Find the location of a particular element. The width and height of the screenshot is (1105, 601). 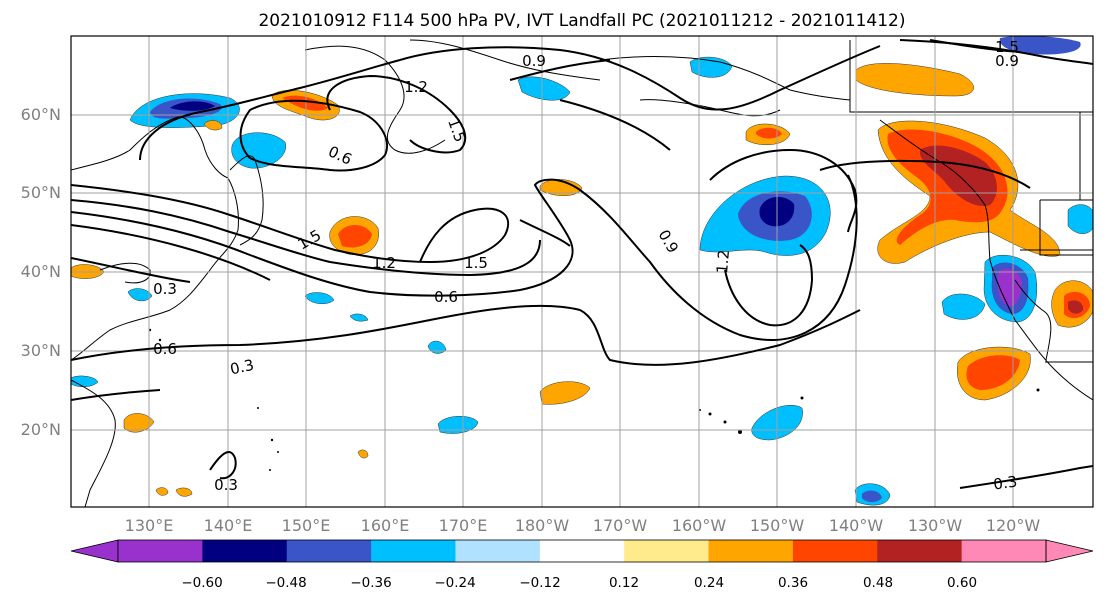

lon-tick: 160°W is located at coordinates (699, 525).